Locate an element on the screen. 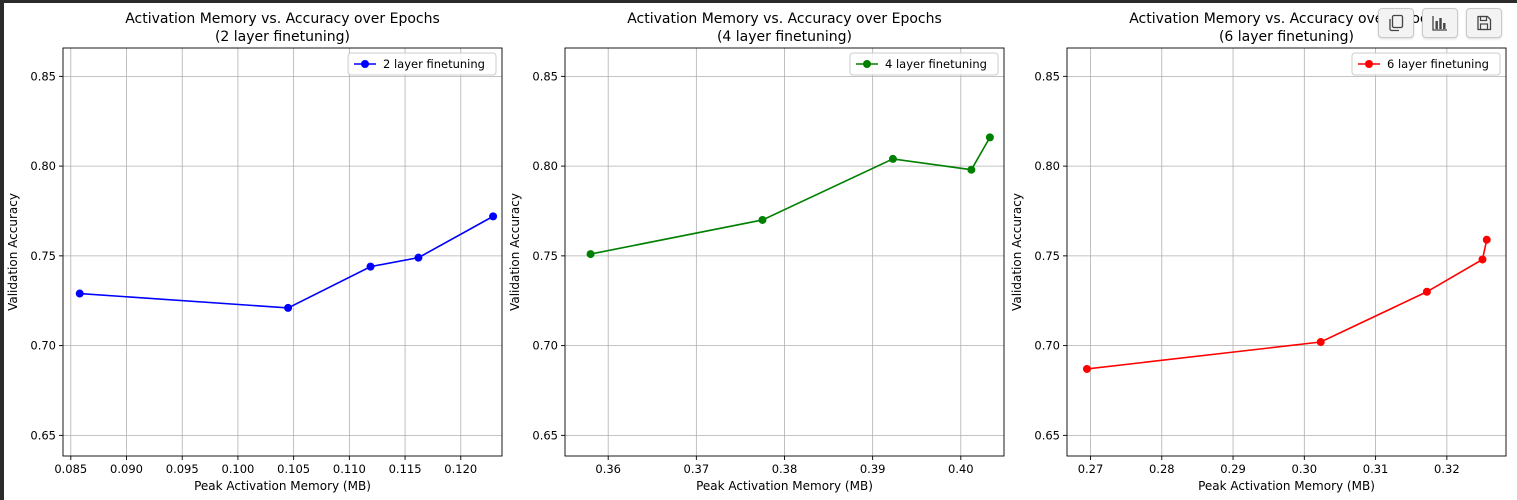 The image size is (1517, 500). legend: 4 layer finetuning is located at coordinates (924, 64).